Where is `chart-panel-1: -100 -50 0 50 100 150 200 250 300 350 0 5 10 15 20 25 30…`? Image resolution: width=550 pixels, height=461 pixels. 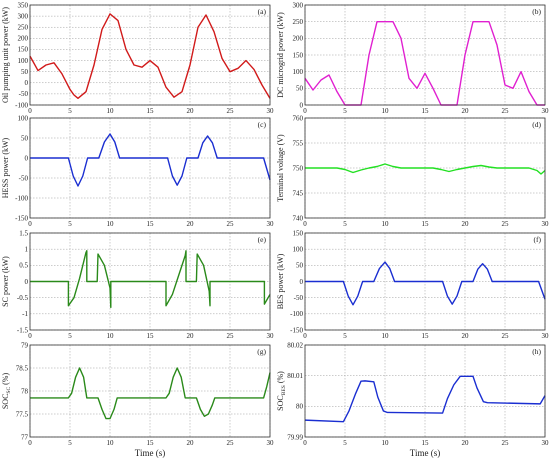 chart-panel-1: -100 -50 0 50 100 150 200 250 300 350 0 5 10 15 20 25 30… is located at coordinates (137, 58).